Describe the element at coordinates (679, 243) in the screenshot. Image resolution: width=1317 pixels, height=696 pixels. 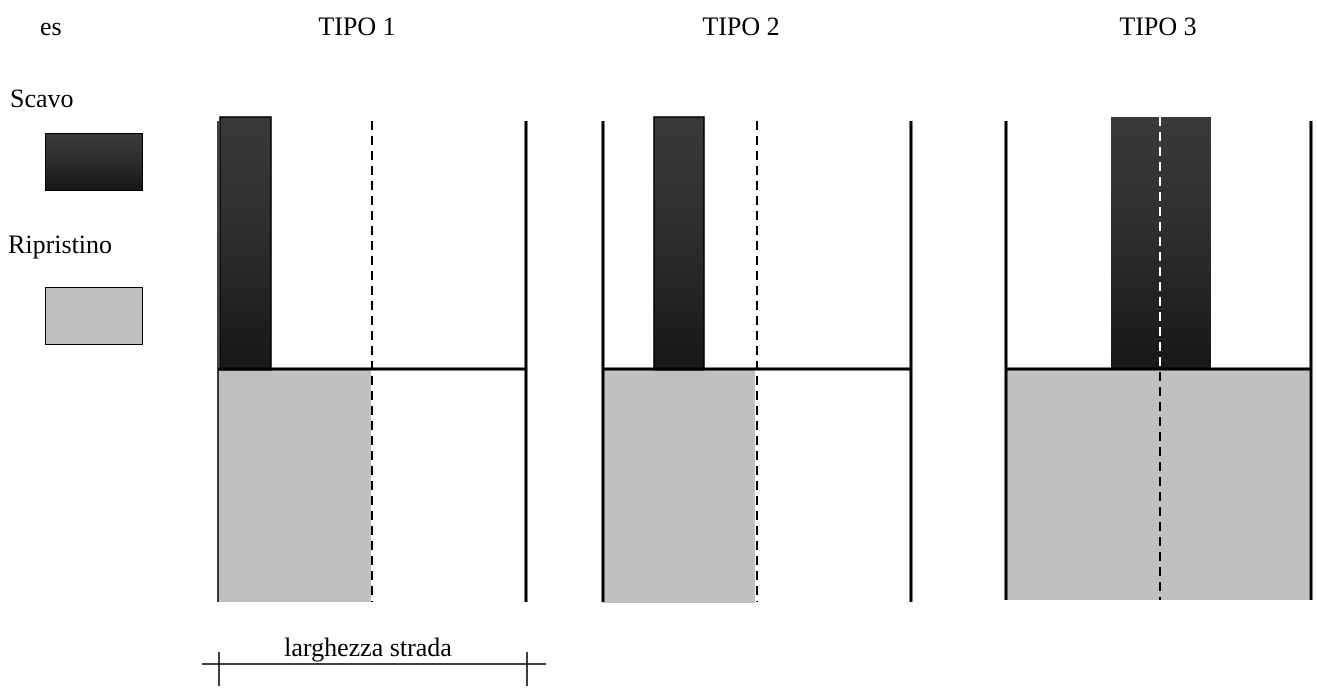
I see `tipo-2-scavo-area` at that location.